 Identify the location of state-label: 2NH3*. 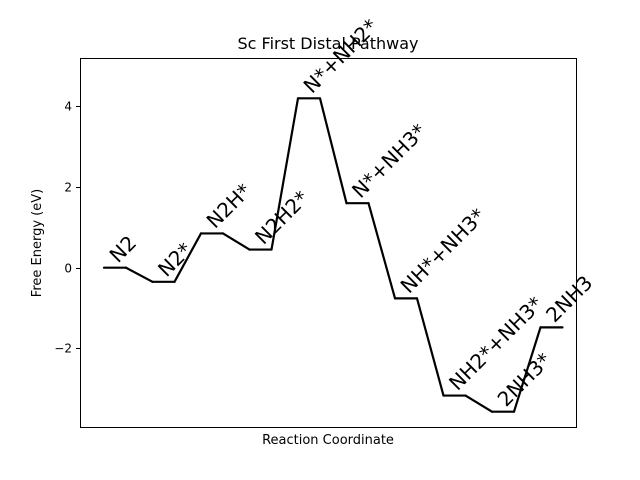
(524, 379).